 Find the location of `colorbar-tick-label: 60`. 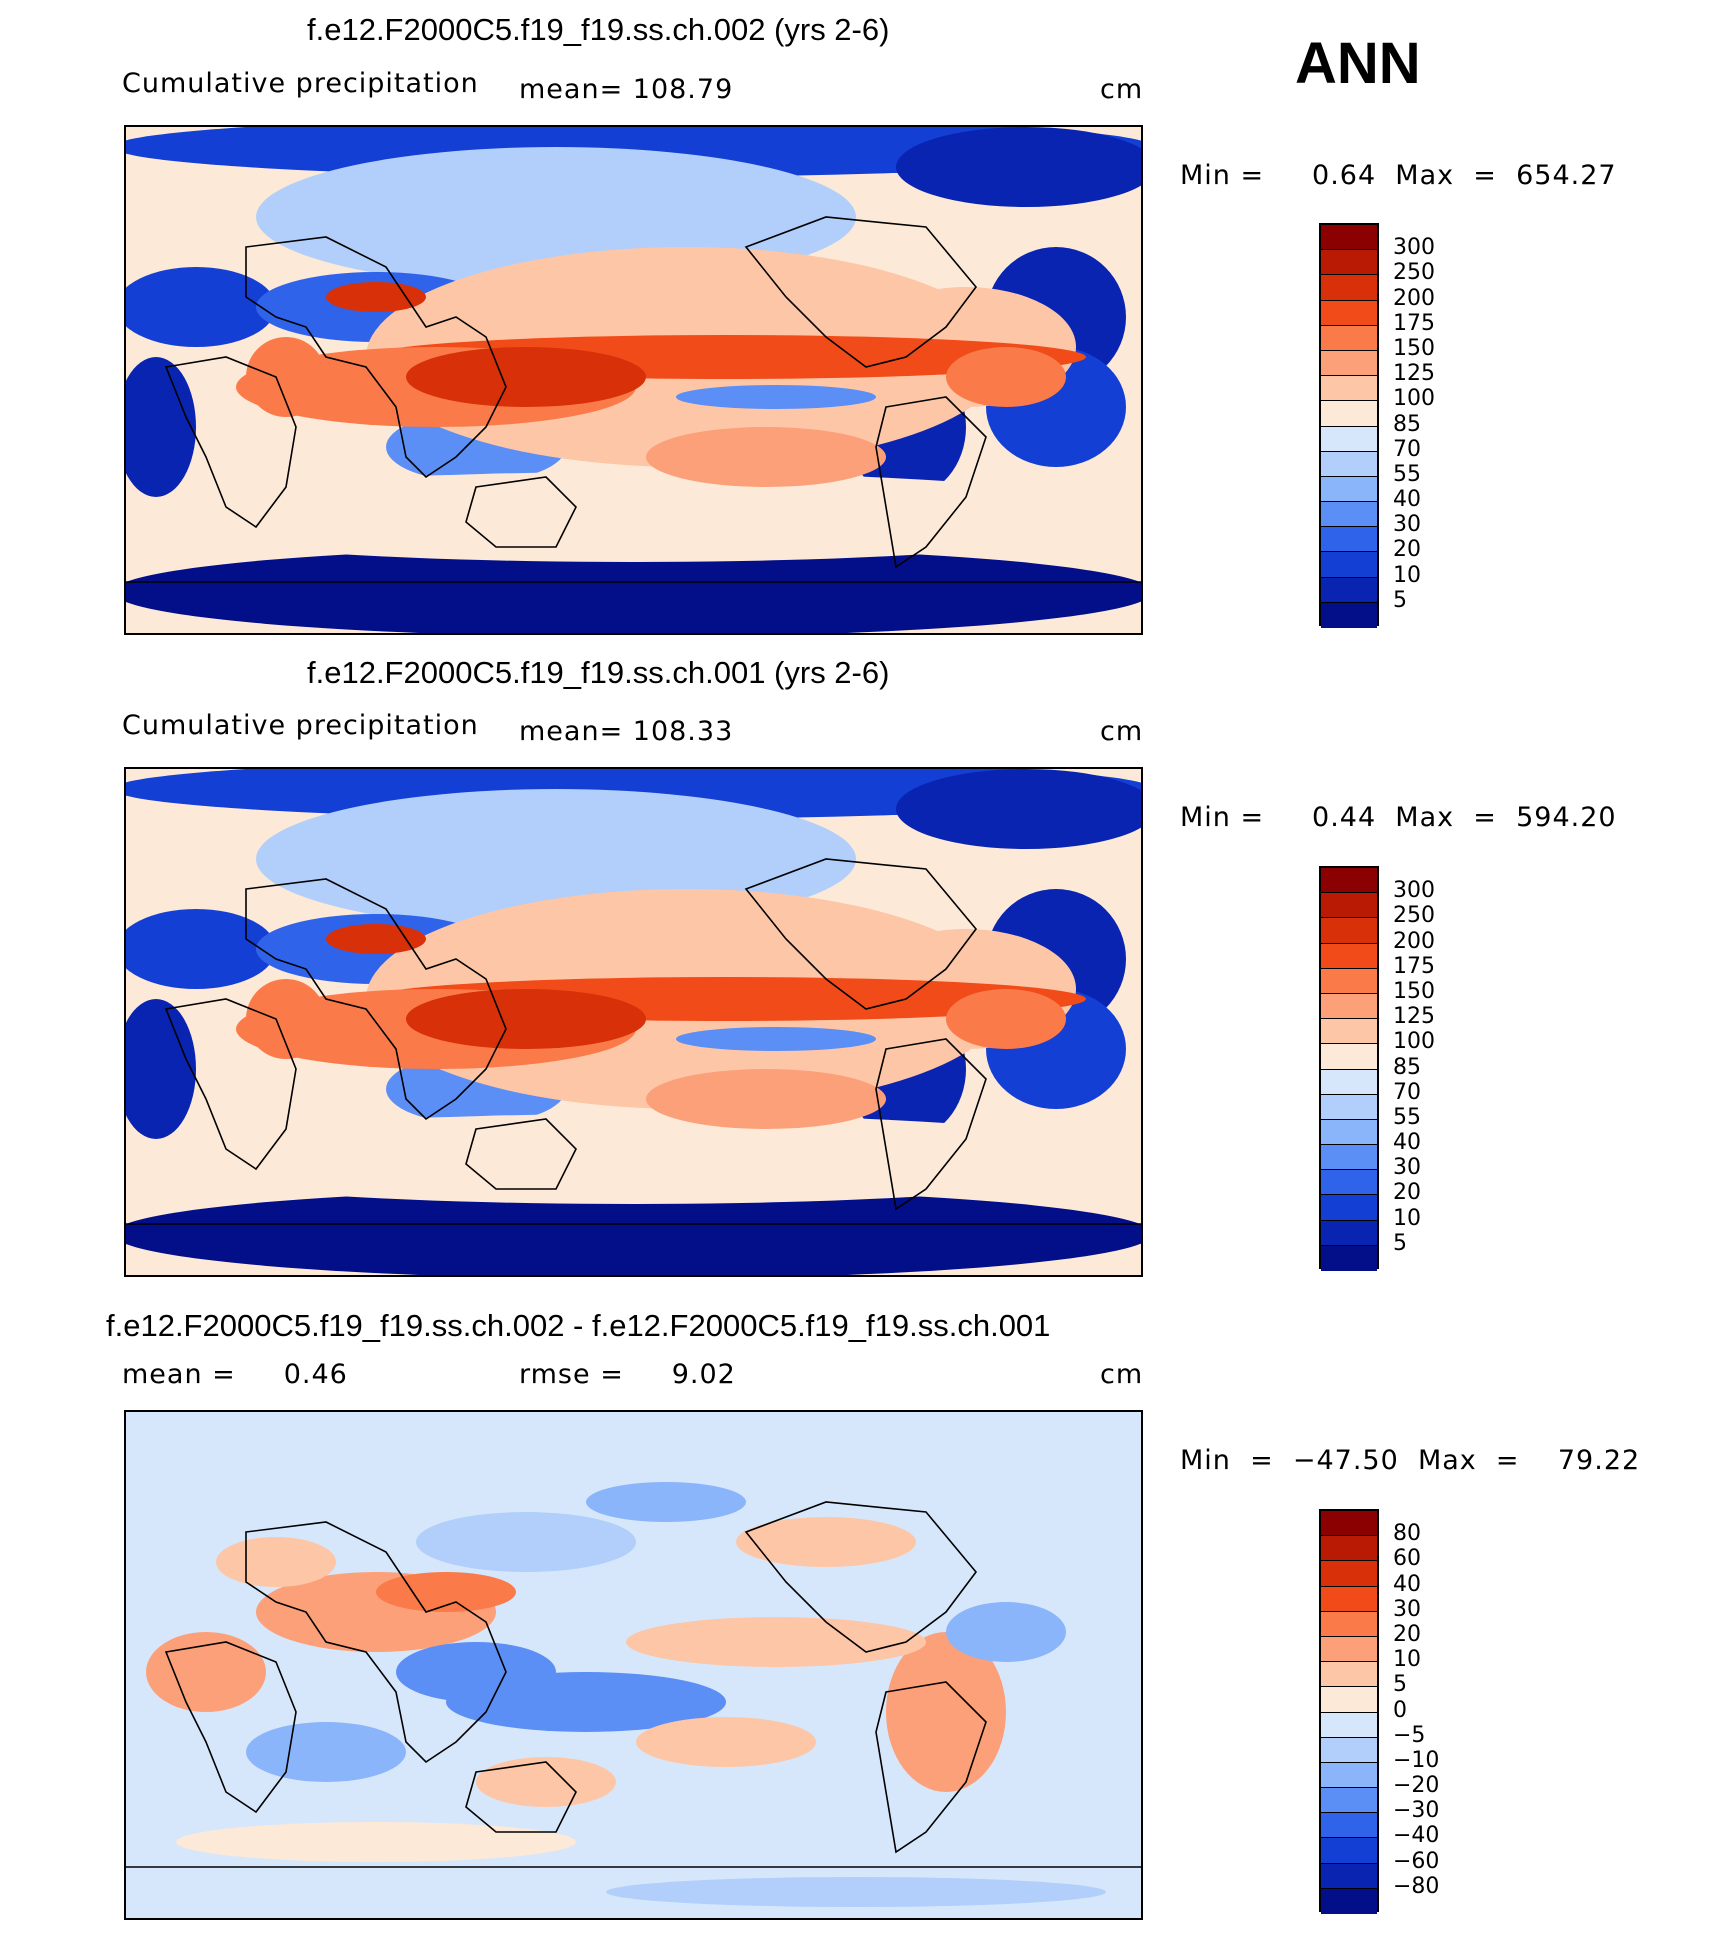

colorbar-tick-label: 60 is located at coordinates (1407, 1559).